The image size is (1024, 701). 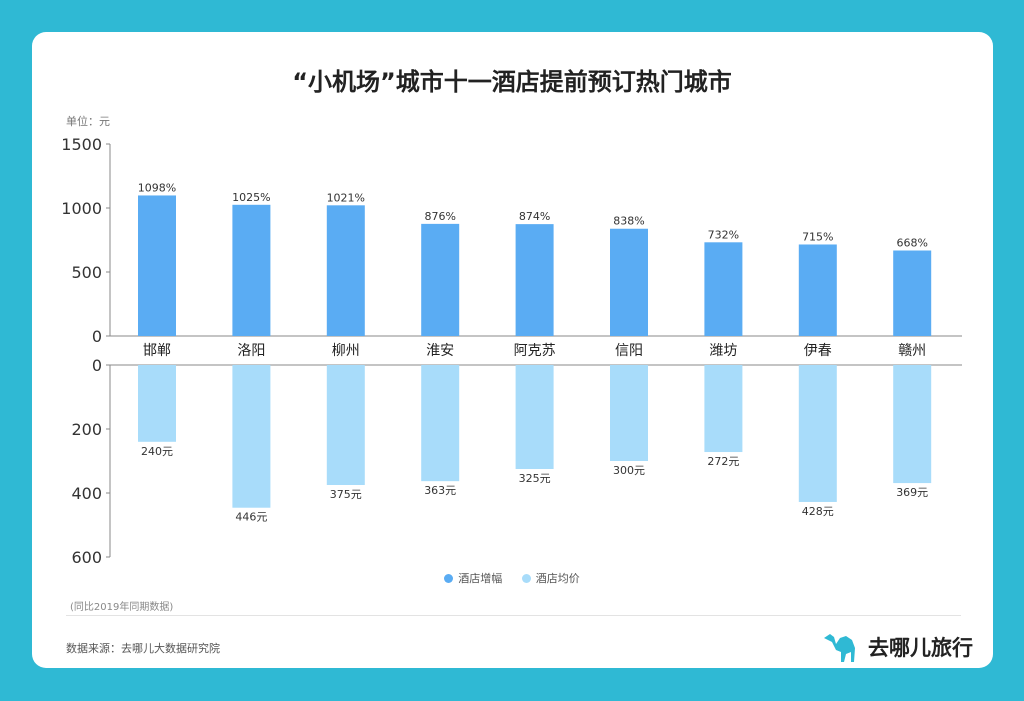 I want to click on y-tick-label: 400, so click(x=86, y=493).